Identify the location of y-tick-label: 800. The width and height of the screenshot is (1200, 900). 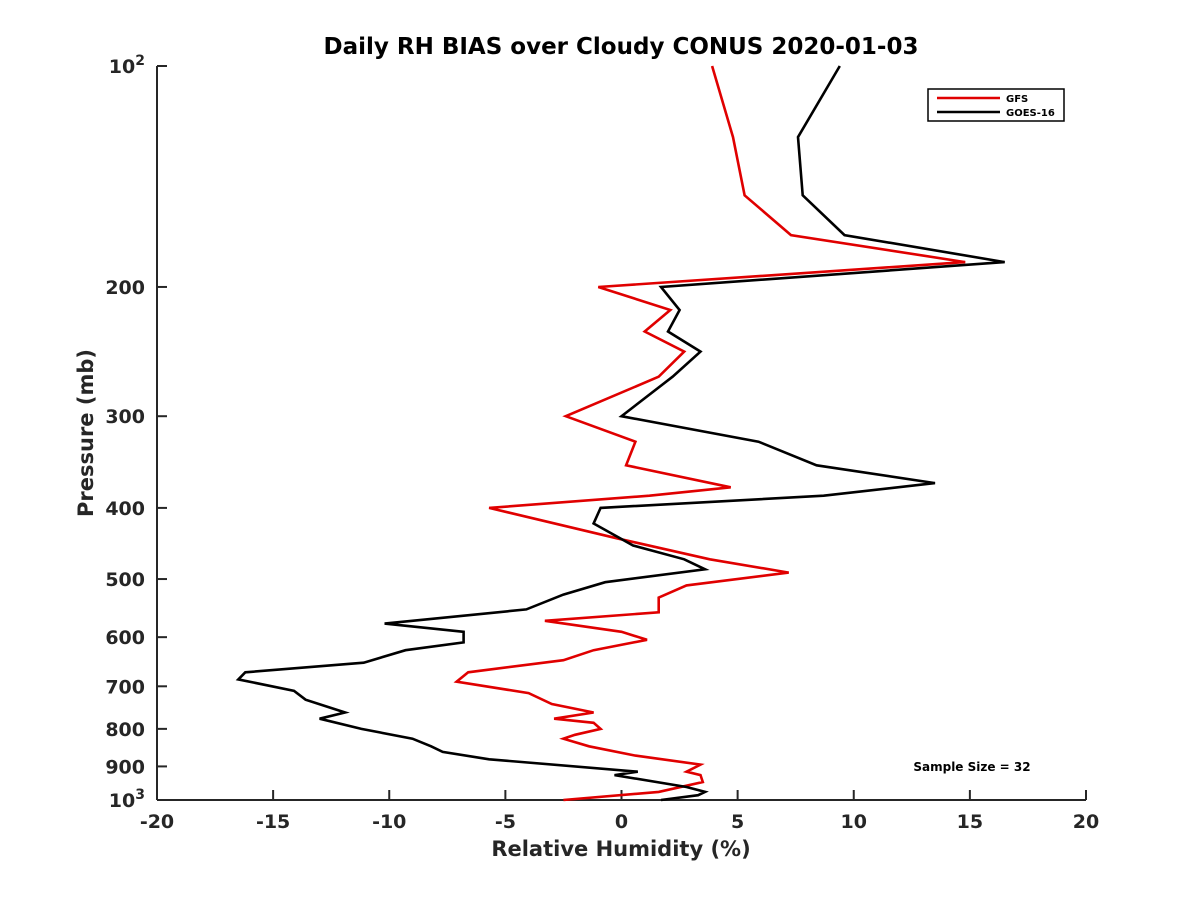
(125, 730).